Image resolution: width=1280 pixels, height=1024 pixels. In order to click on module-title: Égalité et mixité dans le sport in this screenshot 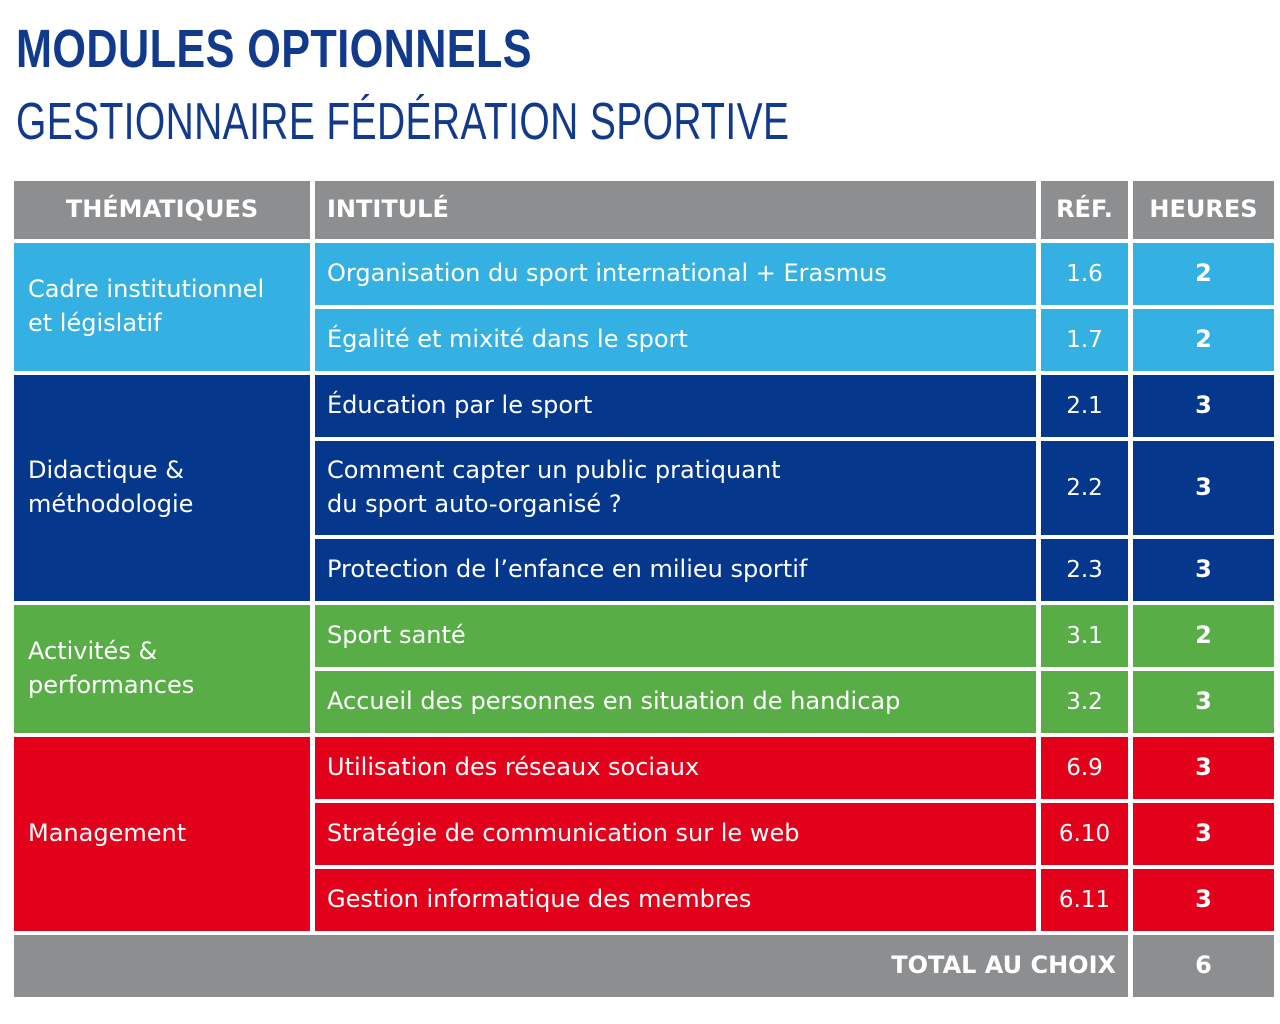, I will do `click(675, 340)`.